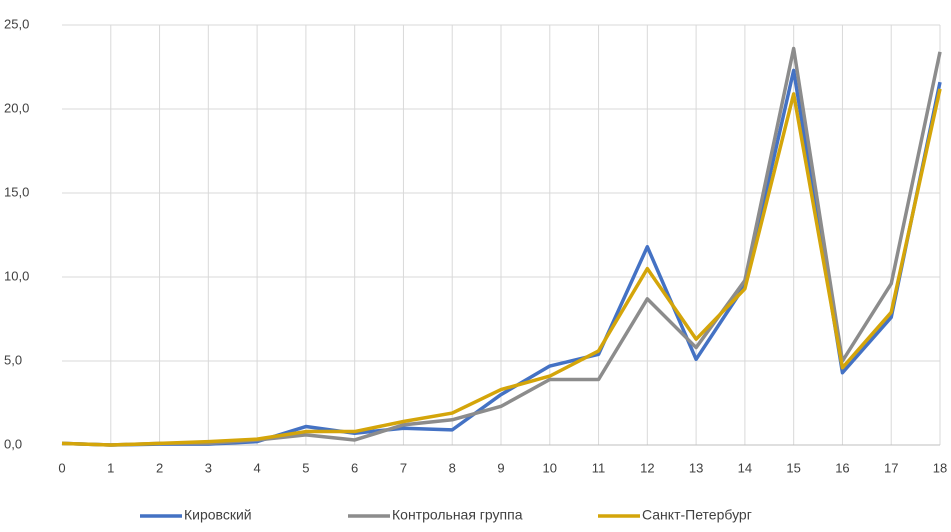 Image resolution: width=951 pixels, height=532 pixels. I want to click on x-tick-label: 16, so click(842, 467).